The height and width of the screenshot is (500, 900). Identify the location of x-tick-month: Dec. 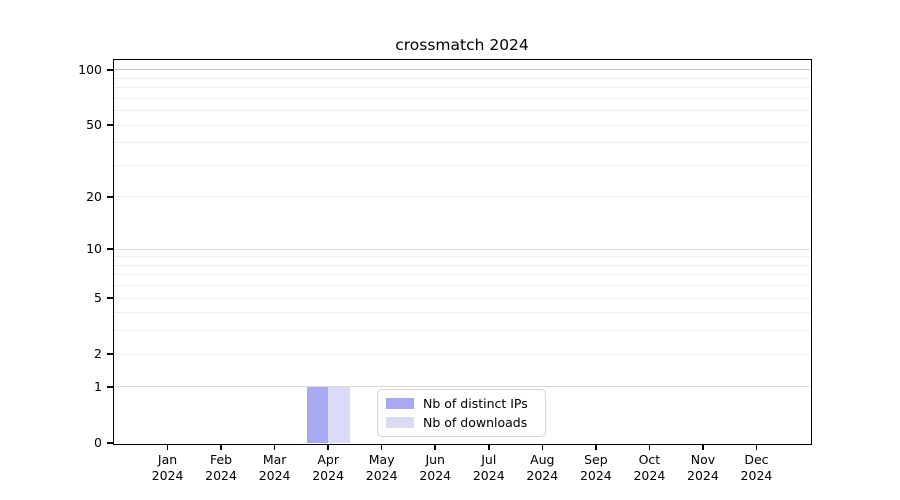
(756, 459).